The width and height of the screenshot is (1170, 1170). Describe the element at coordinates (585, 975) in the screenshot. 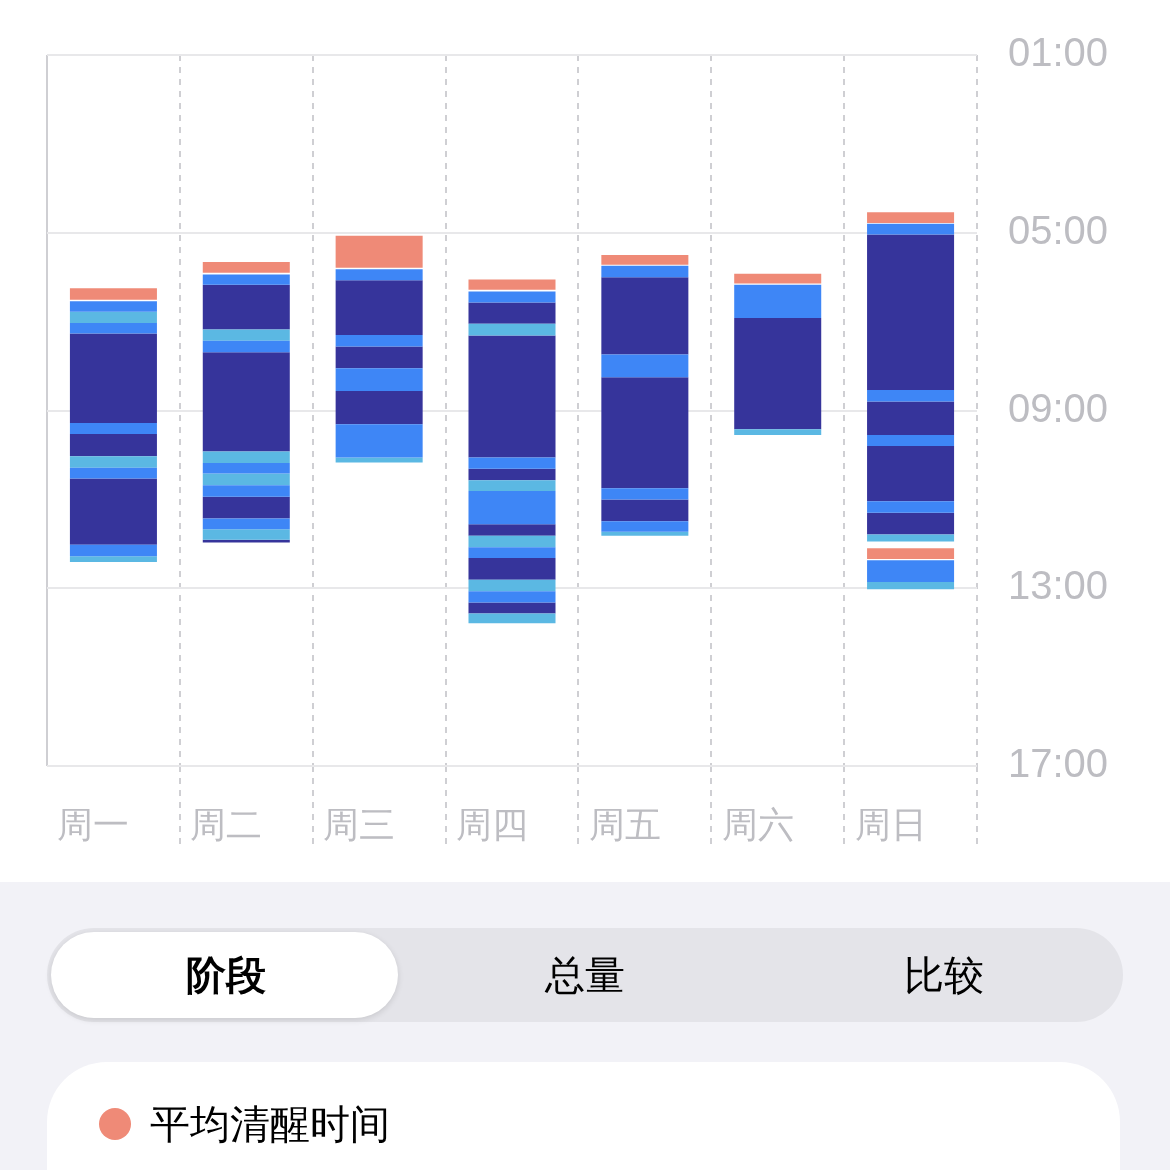

I see `segmented-control: 阶段 总量 比较` at that location.